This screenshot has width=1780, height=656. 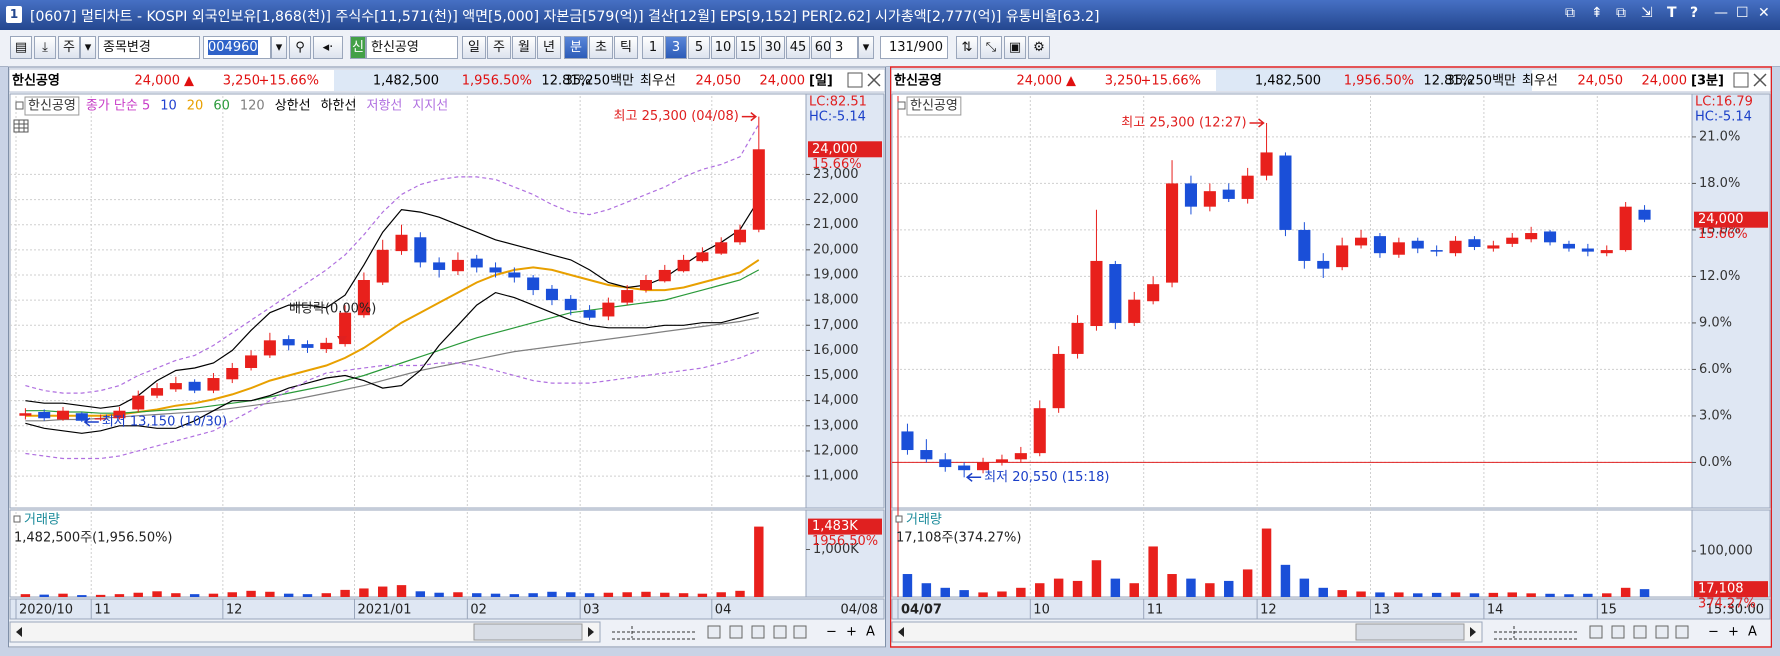 What do you see at coordinates (991, 47) in the screenshot?
I see `tool-button: ⤡` at bounding box center [991, 47].